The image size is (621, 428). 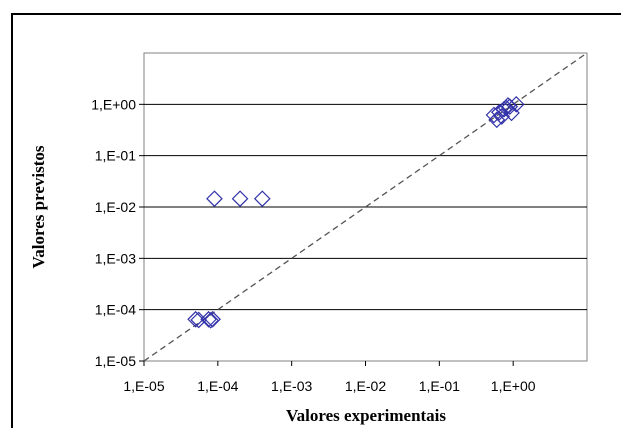 What do you see at coordinates (439, 386) in the screenshot?
I see `x-tick-label-4: 1,E-01` at bounding box center [439, 386].